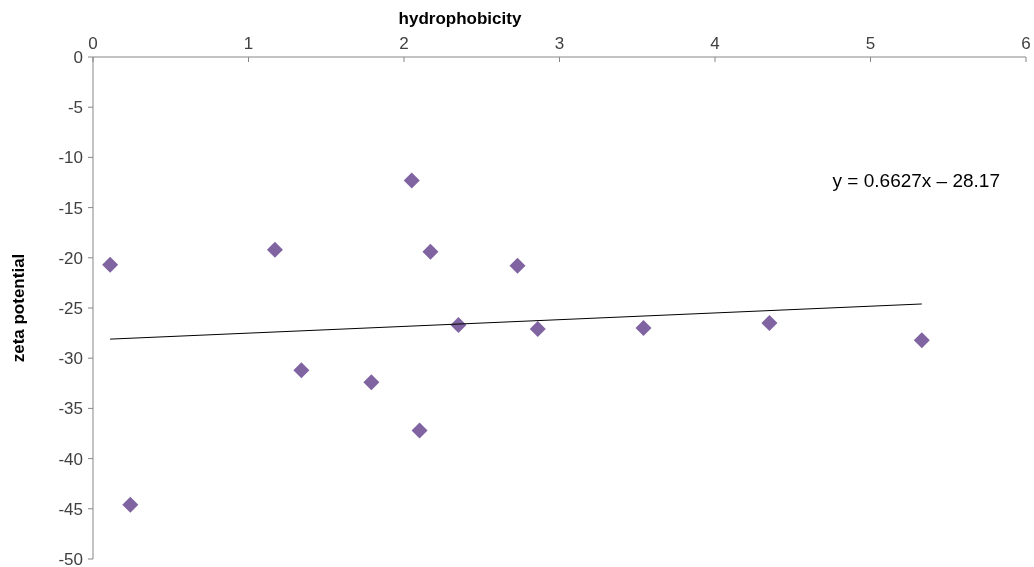  Describe the element at coordinates (870, 43) in the screenshot. I see `x-tick-label: 5` at that location.